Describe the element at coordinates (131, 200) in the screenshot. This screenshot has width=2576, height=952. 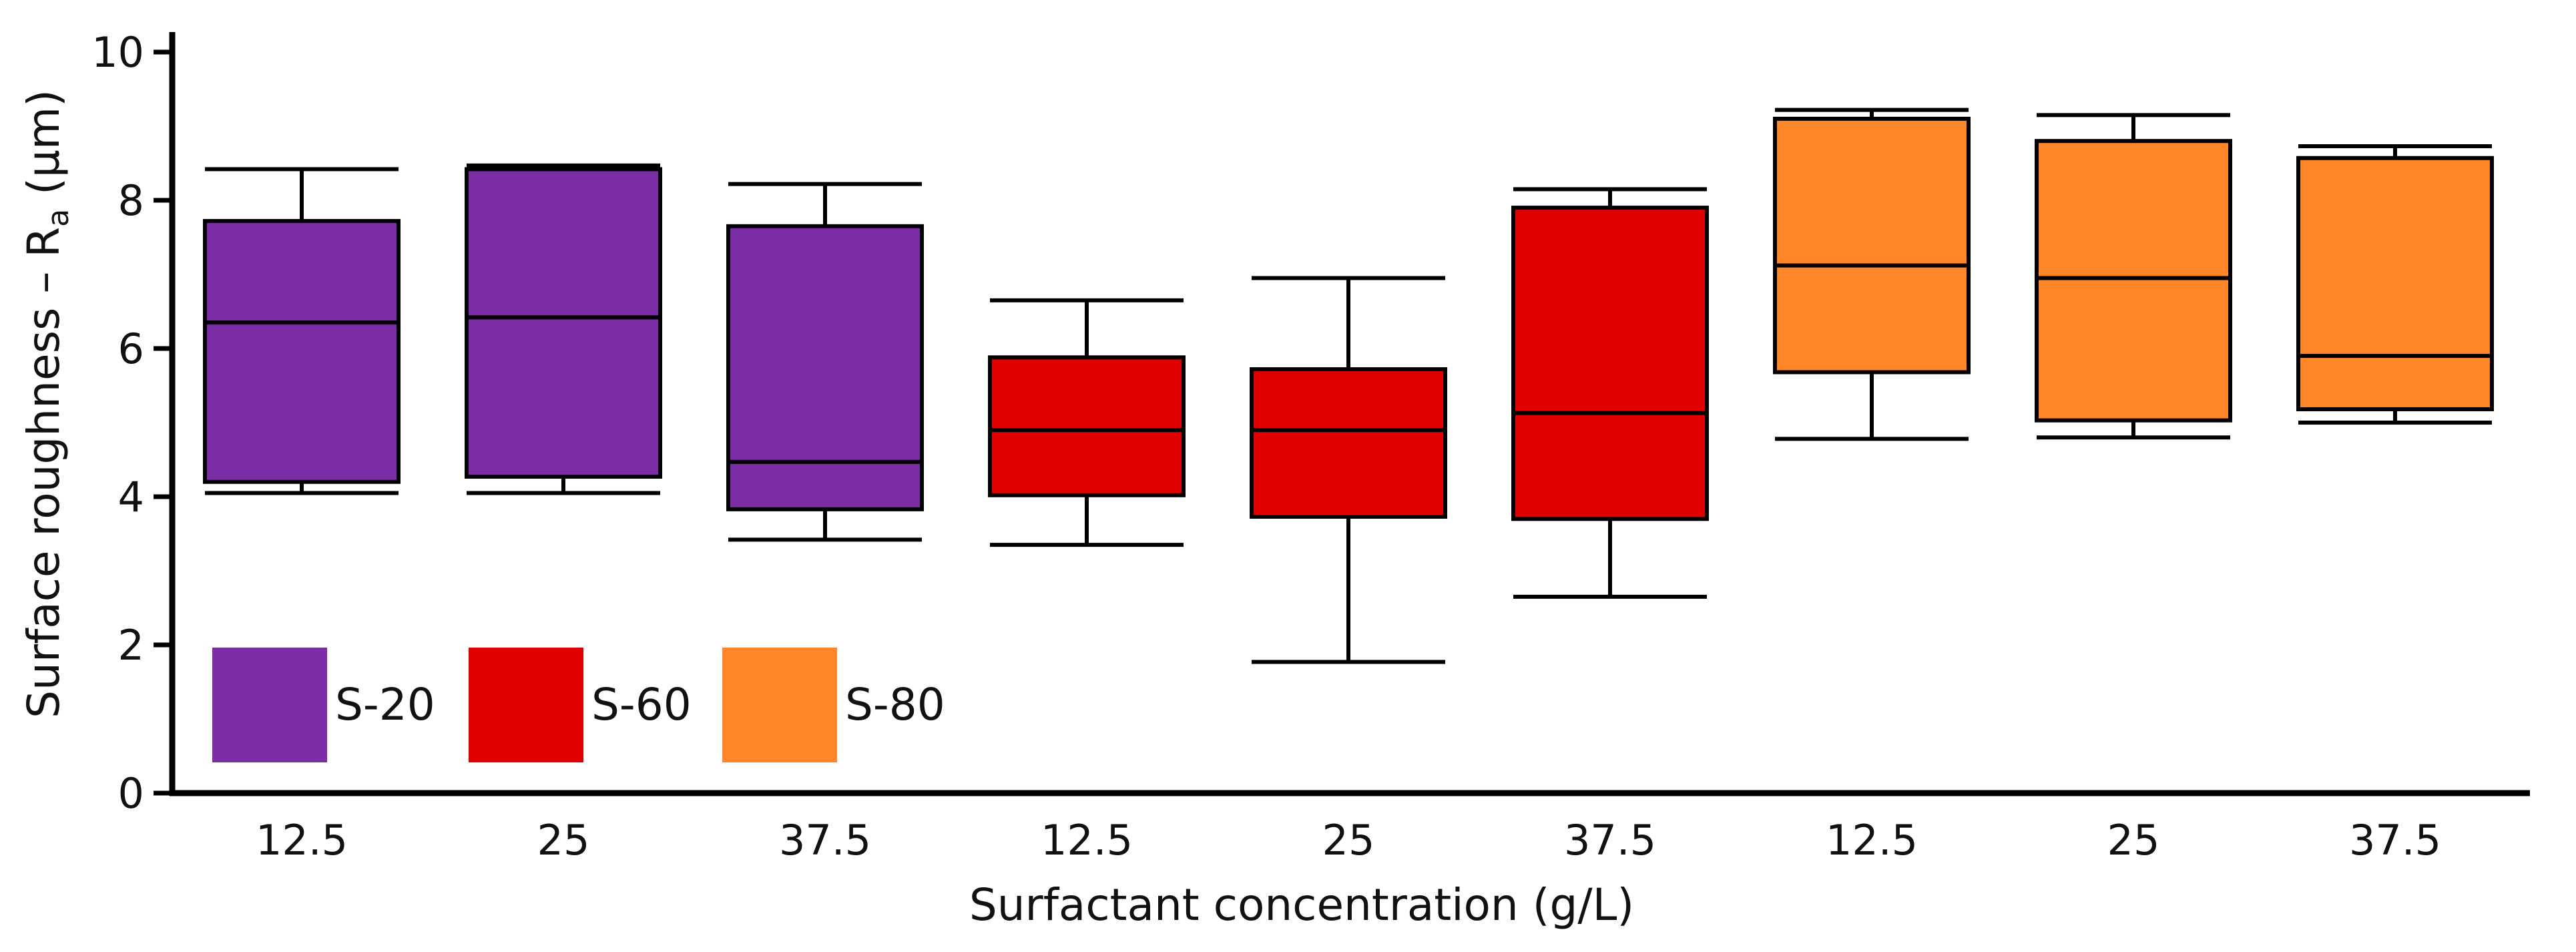
I see `y-tick-label: 8` at that location.